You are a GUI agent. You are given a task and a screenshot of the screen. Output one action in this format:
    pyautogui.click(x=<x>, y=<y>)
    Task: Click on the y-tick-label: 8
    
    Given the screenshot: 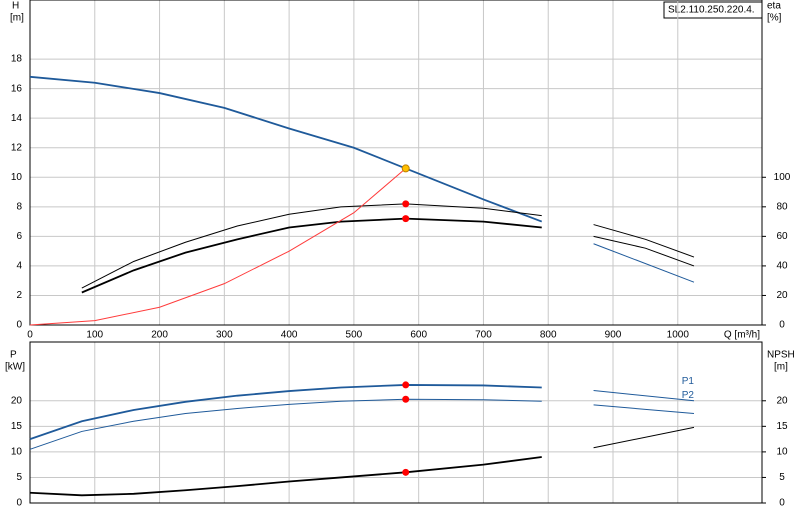 What is the action you would take?
    pyautogui.click(x=19, y=206)
    